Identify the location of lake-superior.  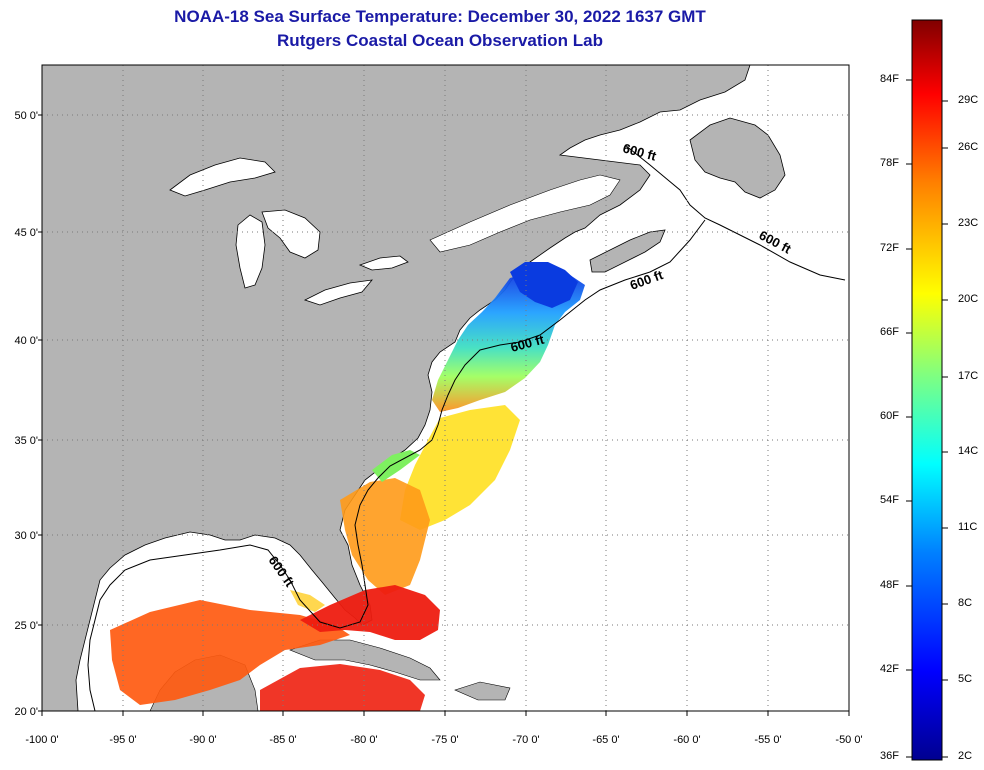
(222, 177).